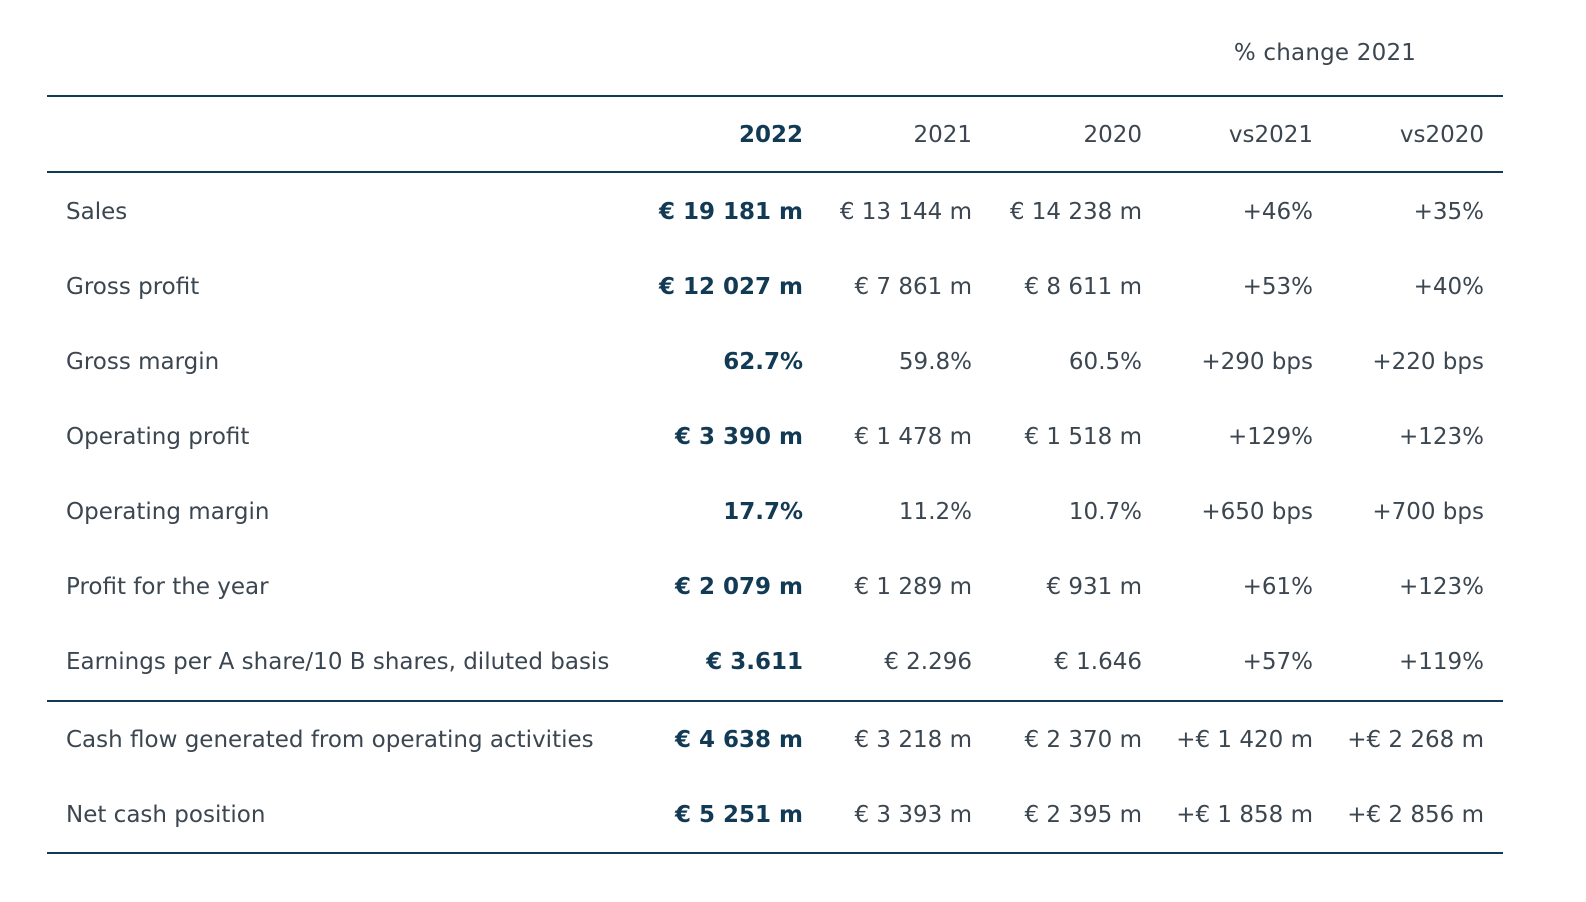  I want to click on row-label: Operating margin, so click(168, 512).